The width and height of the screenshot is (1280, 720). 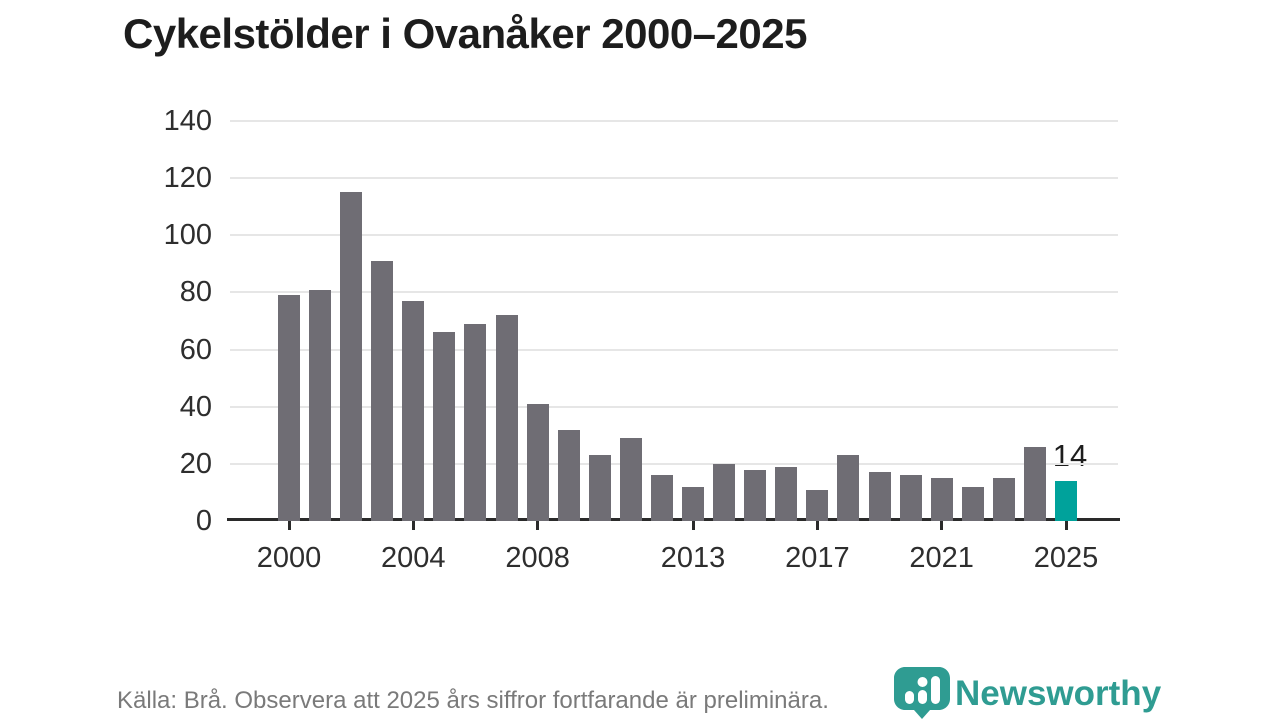 I want to click on x-axis-tick-2017, so click(x=817, y=525).